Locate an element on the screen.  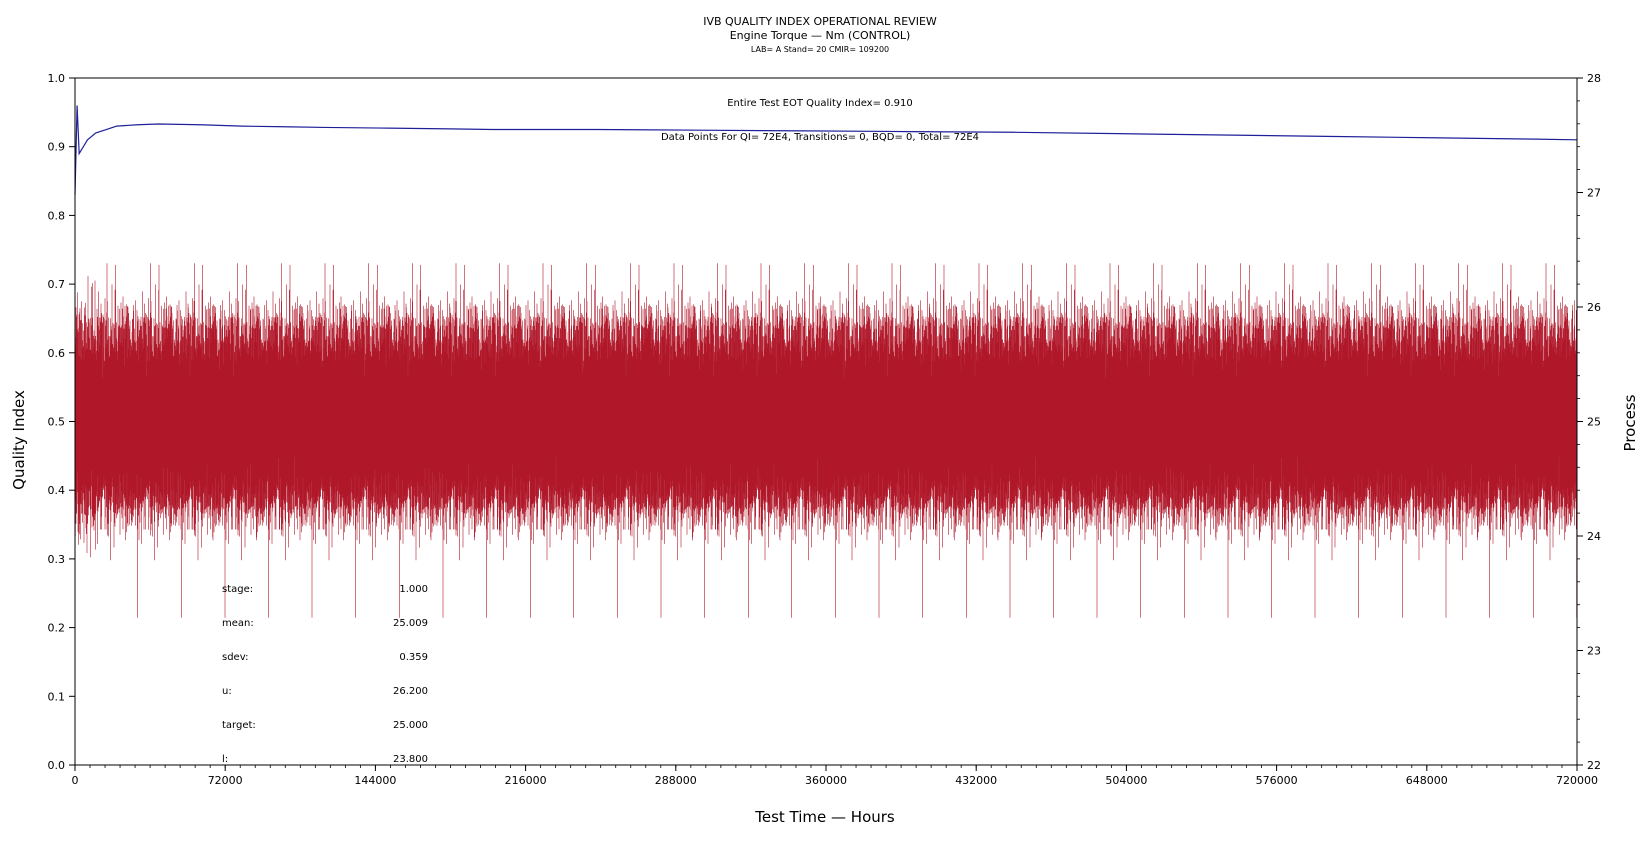
stat-value: 1.000 is located at coordinates (413, 589).